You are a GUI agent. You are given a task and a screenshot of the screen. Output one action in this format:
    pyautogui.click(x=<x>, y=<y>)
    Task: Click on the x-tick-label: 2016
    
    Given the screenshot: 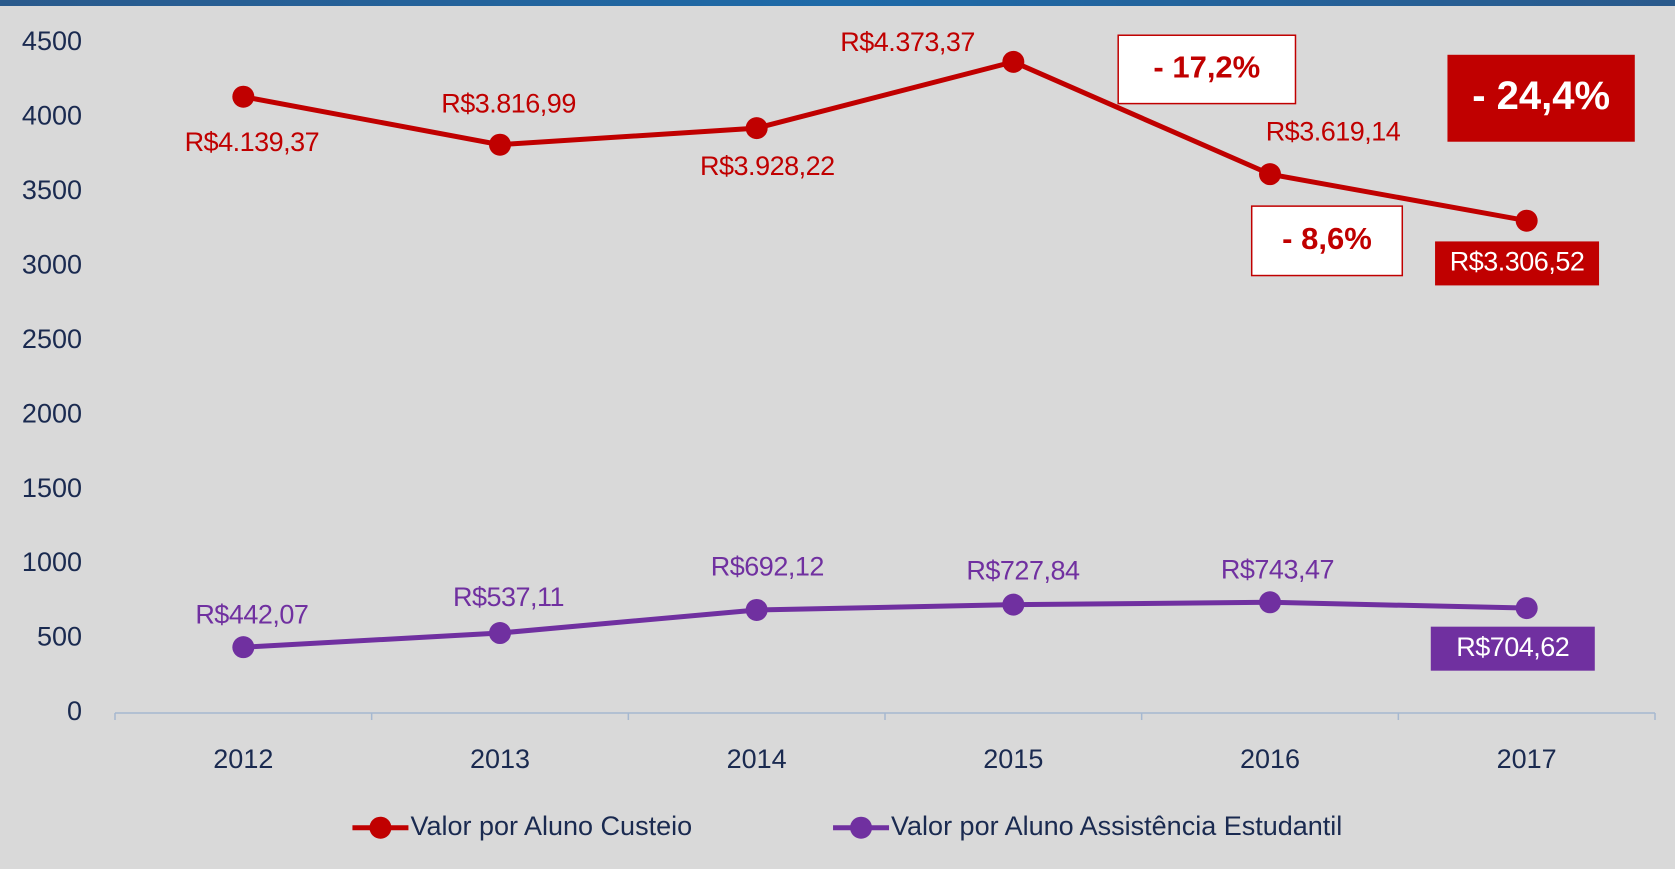 What is the action you would take?
    pyautogui.click(x=1270, y=759)
    